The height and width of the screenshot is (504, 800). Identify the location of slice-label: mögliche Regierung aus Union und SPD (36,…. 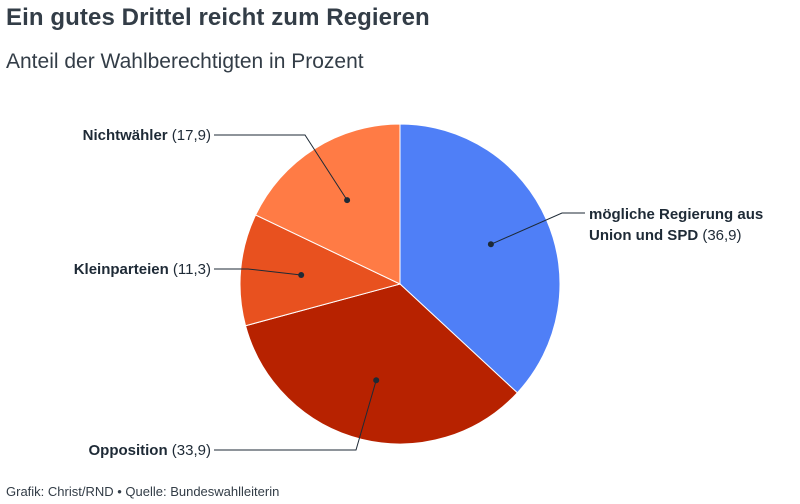
(676, 225).